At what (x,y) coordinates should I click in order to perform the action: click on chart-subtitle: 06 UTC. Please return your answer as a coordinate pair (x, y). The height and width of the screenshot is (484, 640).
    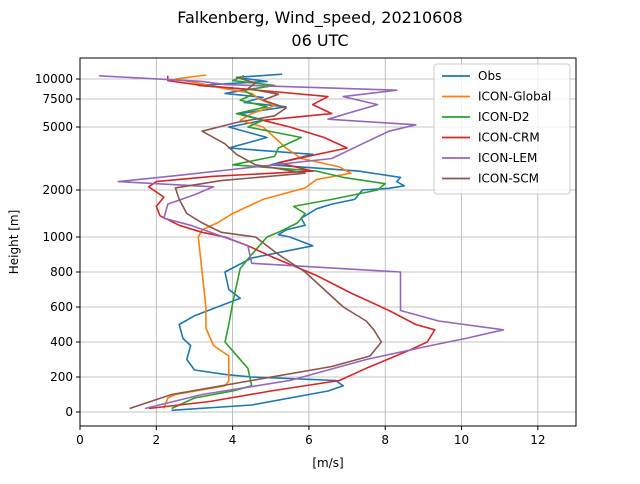
    Looking at the image, I should click on (319, 40).